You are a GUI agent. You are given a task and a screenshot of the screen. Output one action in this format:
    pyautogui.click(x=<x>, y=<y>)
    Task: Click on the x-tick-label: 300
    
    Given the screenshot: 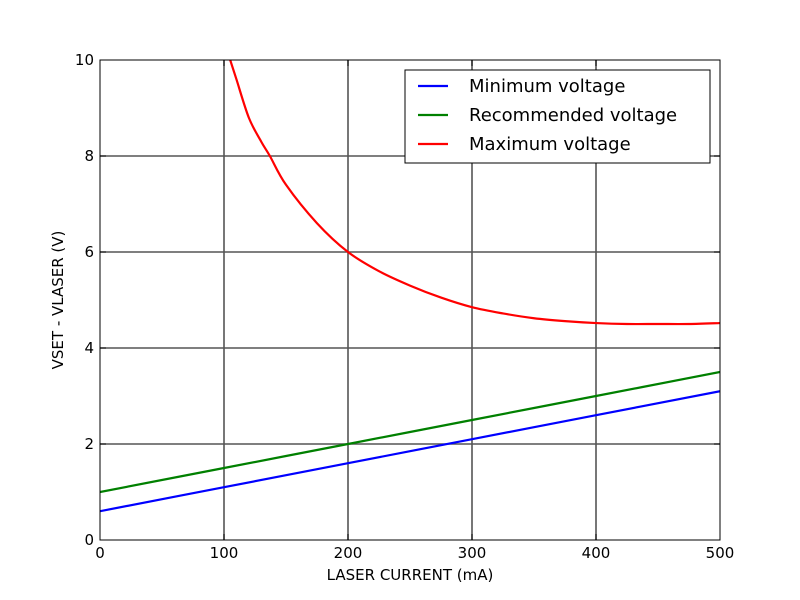 What is the action you would take?
    pyautogui.click(x=472, y=553)
    